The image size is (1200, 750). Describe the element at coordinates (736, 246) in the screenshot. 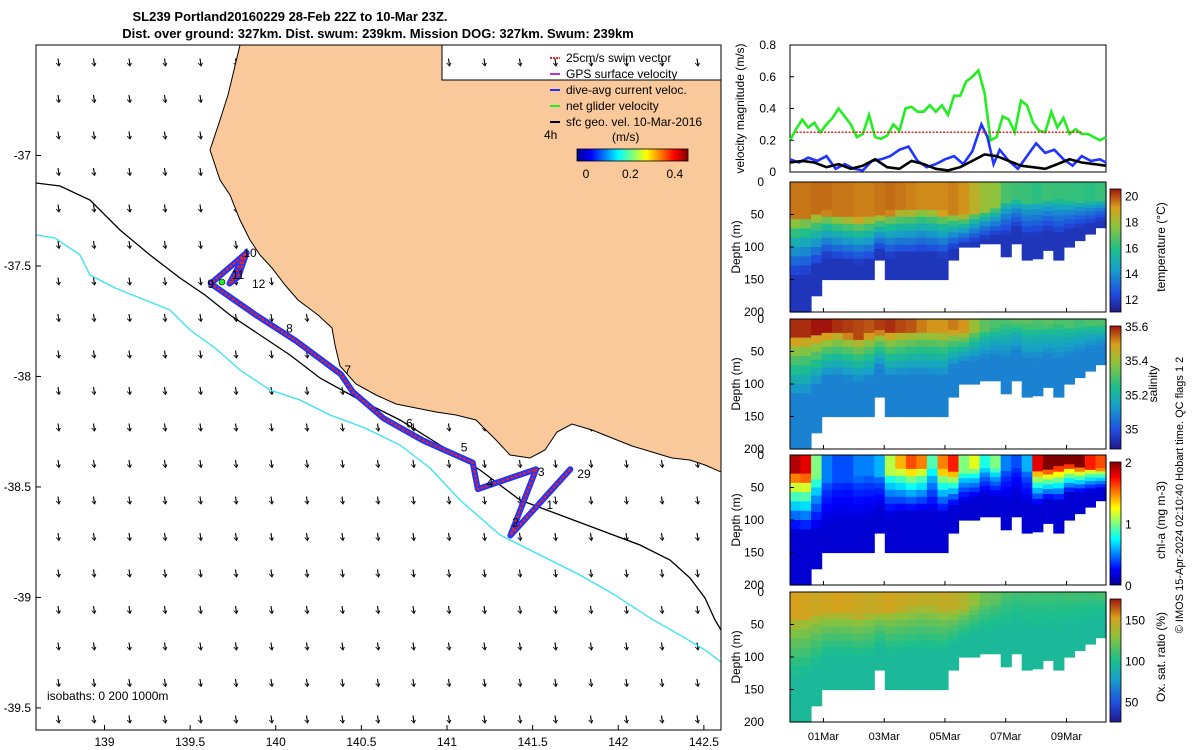

I see `section-ylabel: Depth (m)` at that location.